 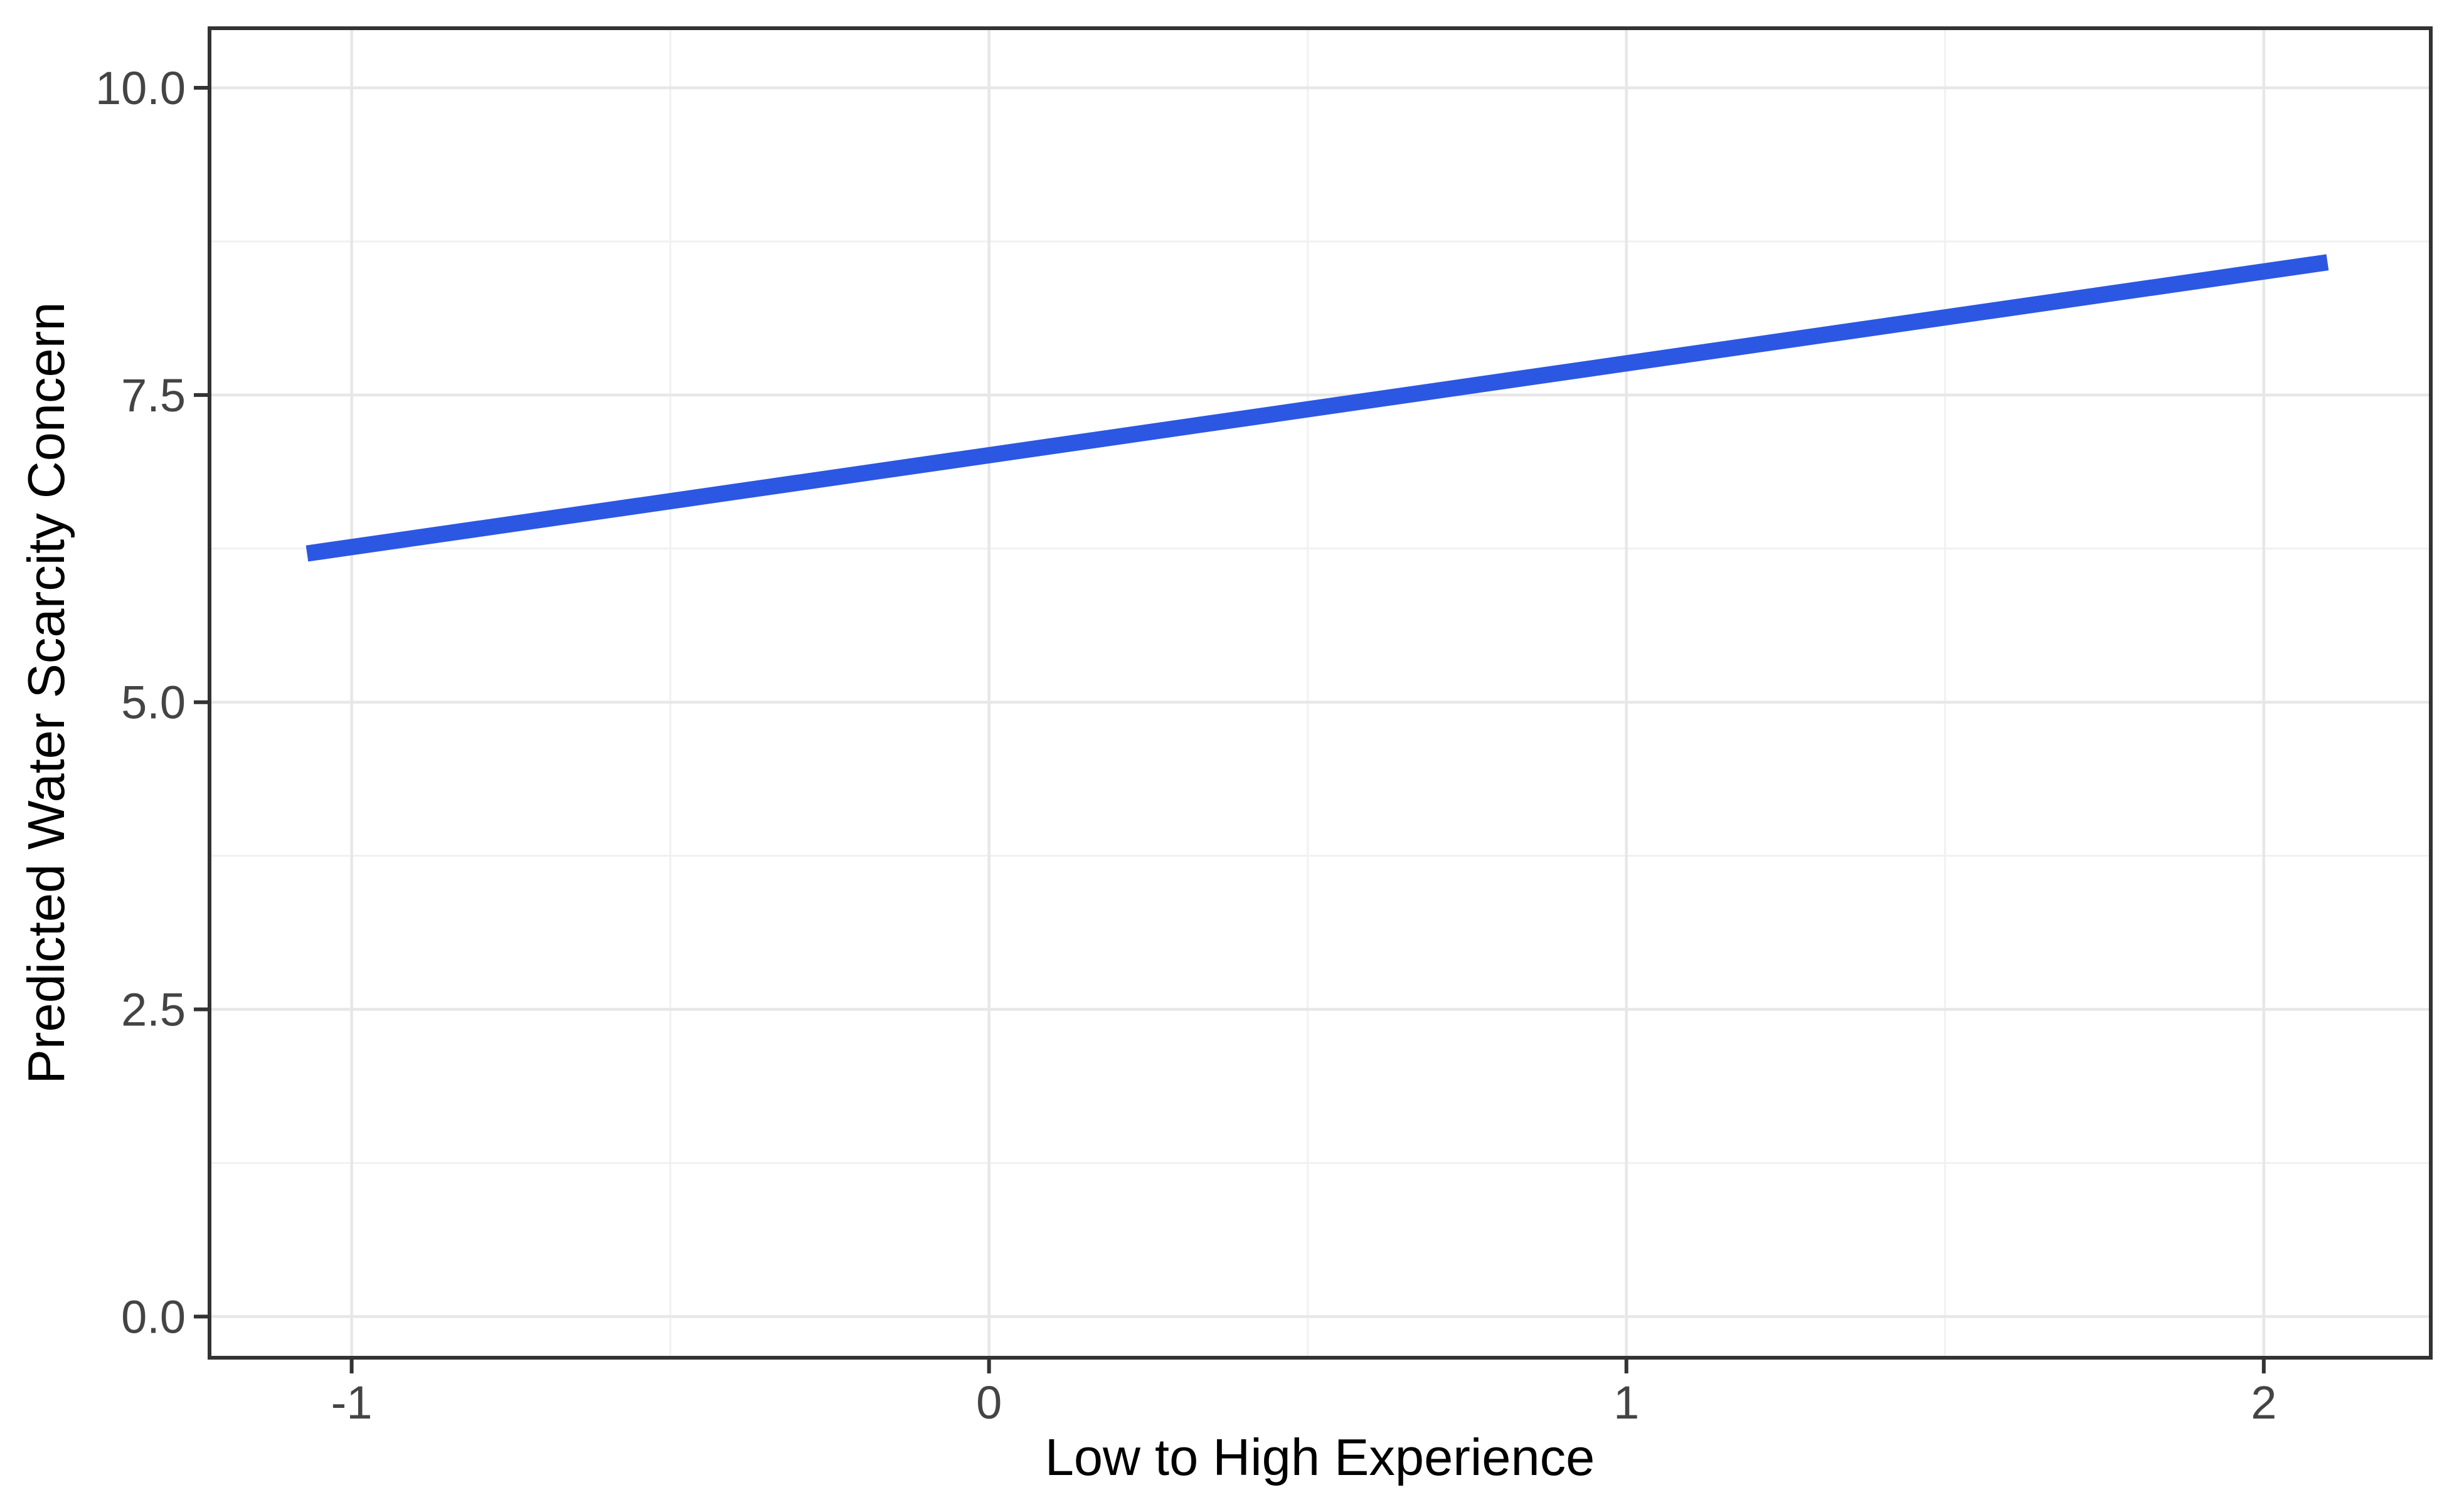 I want to click on x-axis-title: Low to High Experience, so click(x=1320, y=1457).